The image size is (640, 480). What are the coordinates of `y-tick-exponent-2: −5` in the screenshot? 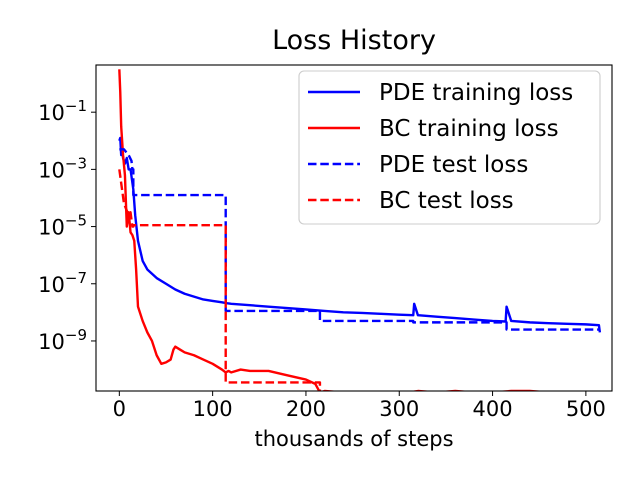 It's located at (76, 221).